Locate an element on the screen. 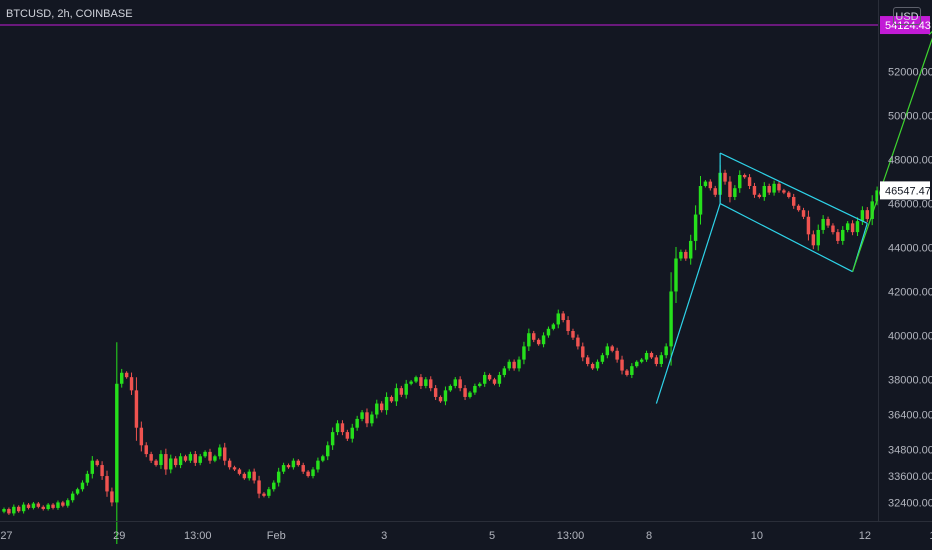 The image size is (932, 550). price-tick-label: 40000.00 is located at coordinates (910, 336).